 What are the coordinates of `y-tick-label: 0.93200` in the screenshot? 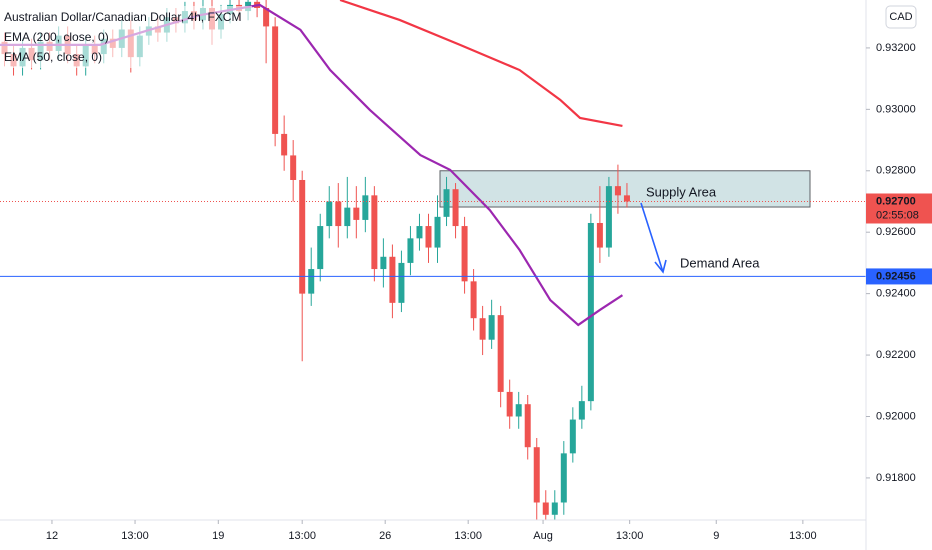 It's located at (896, 48).